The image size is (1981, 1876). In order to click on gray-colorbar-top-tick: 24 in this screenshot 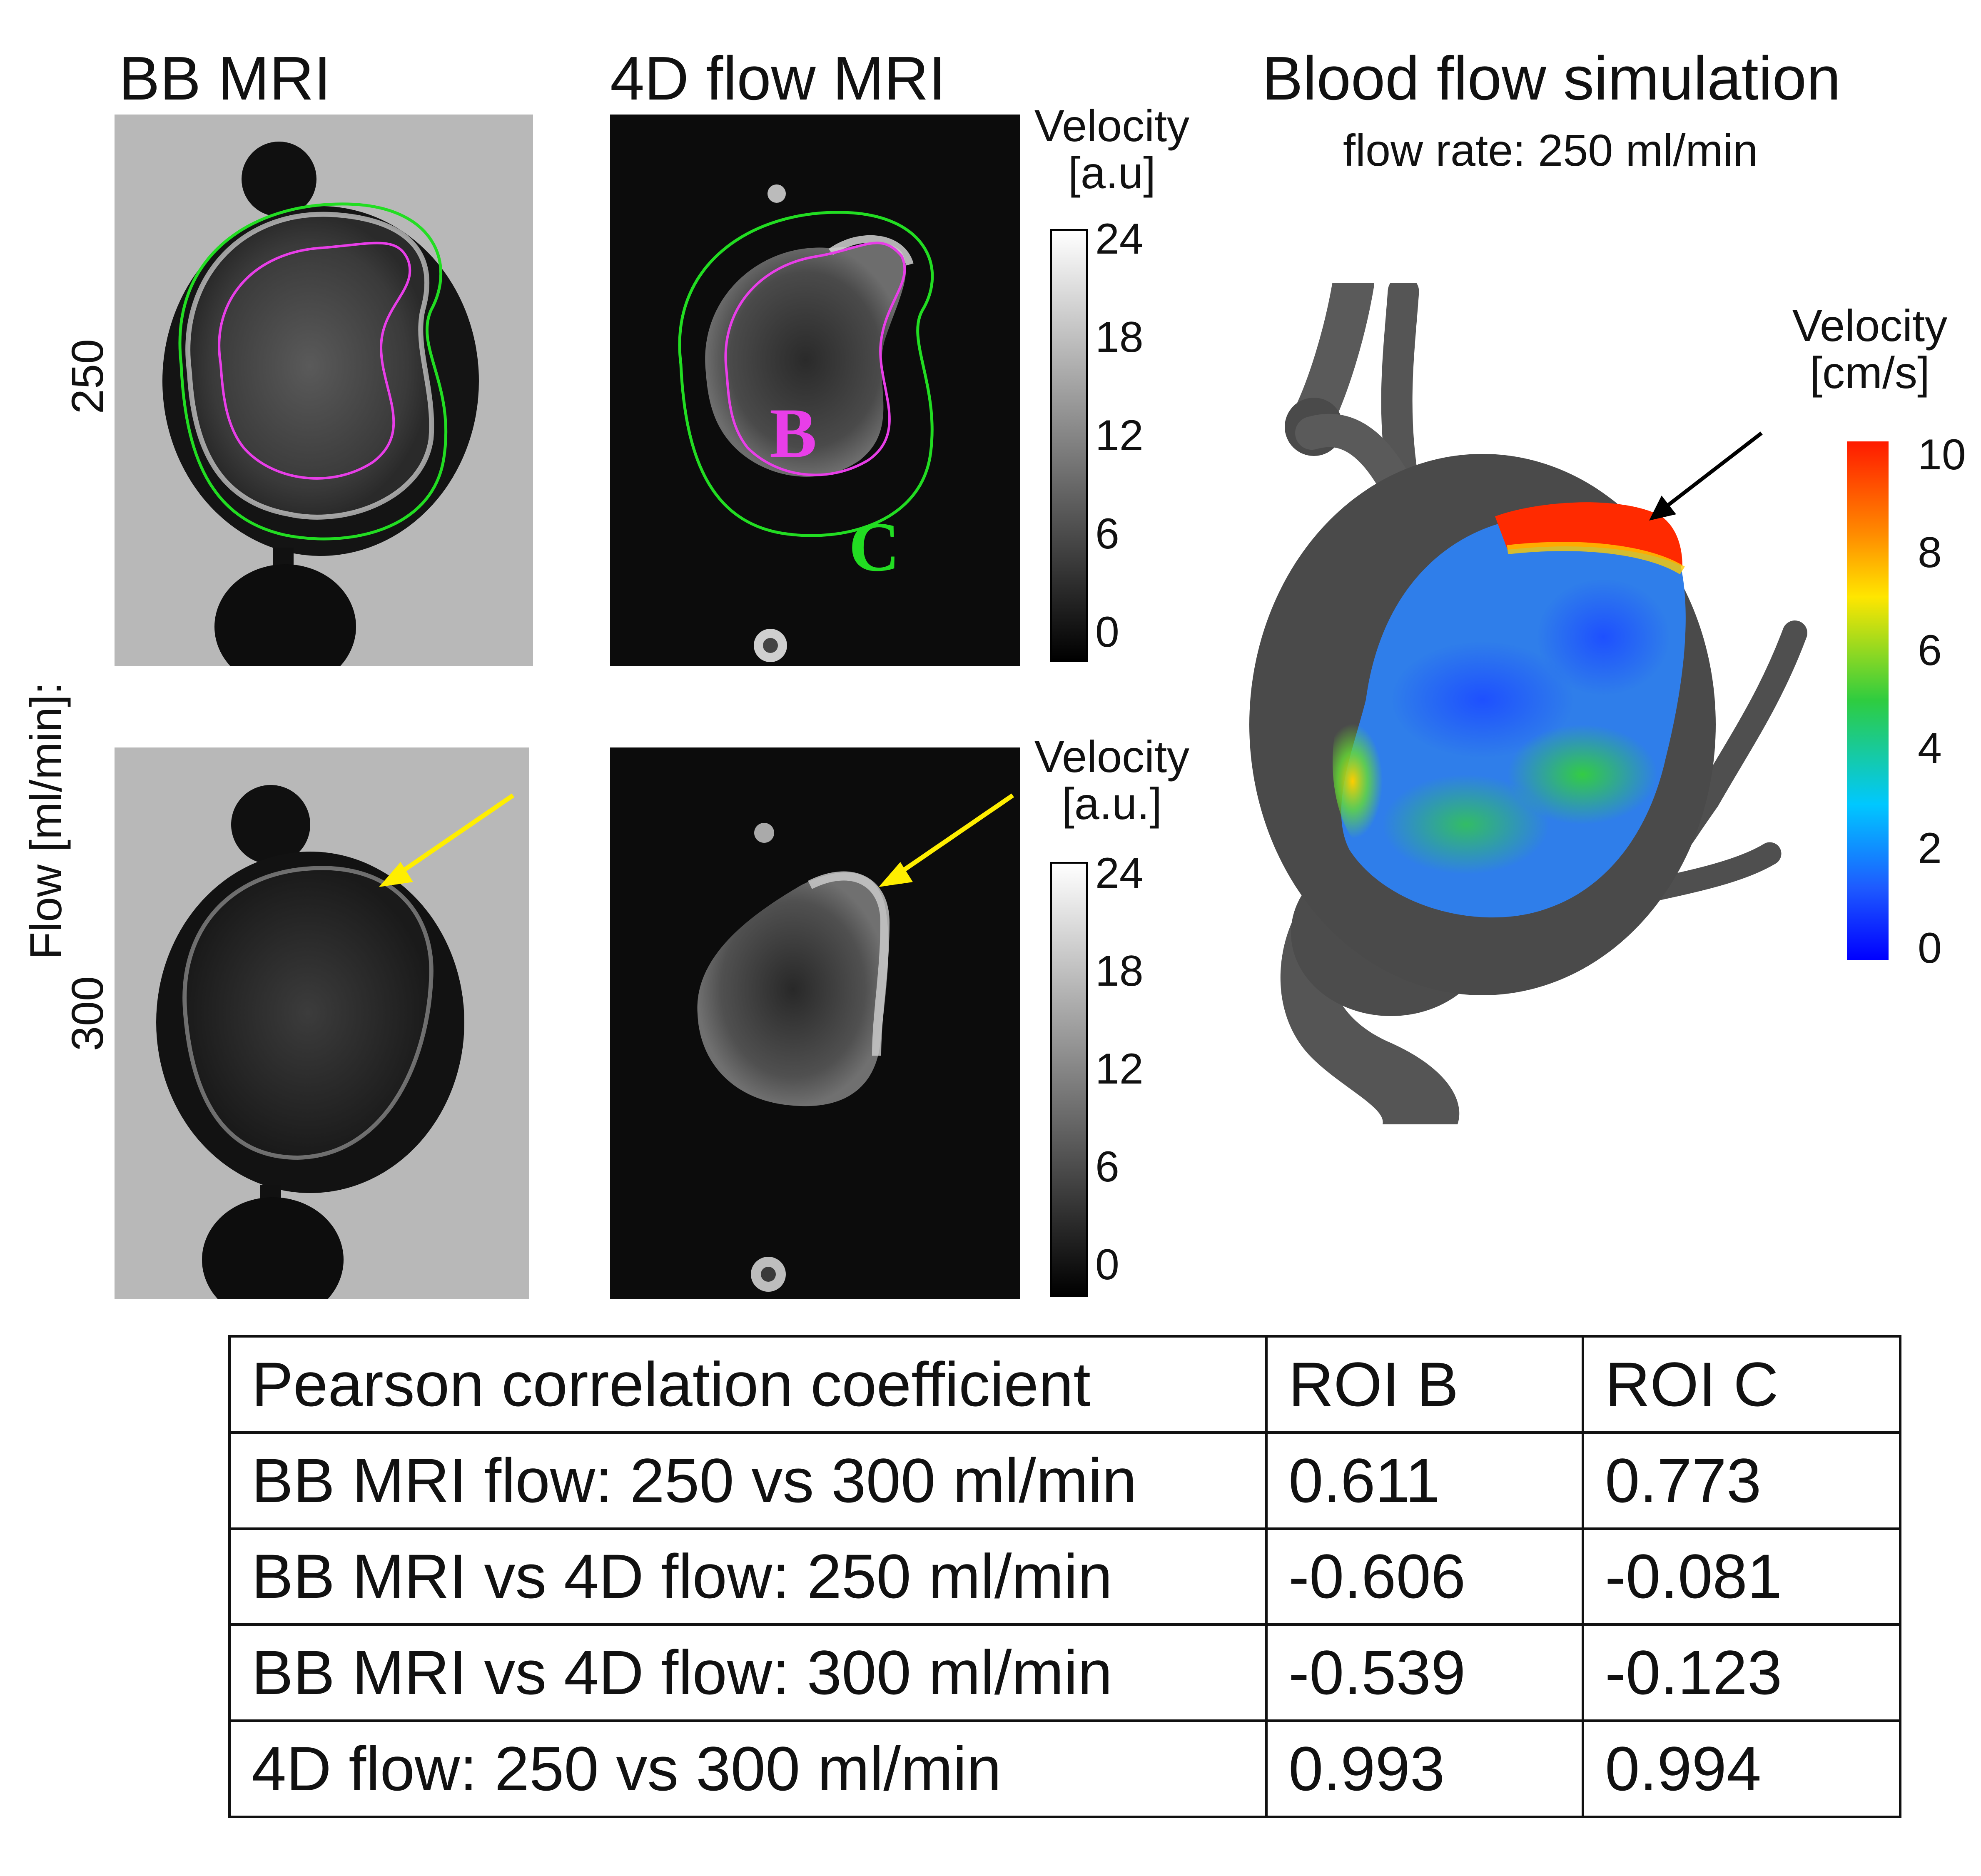, I will do `click(1119, 239)`.